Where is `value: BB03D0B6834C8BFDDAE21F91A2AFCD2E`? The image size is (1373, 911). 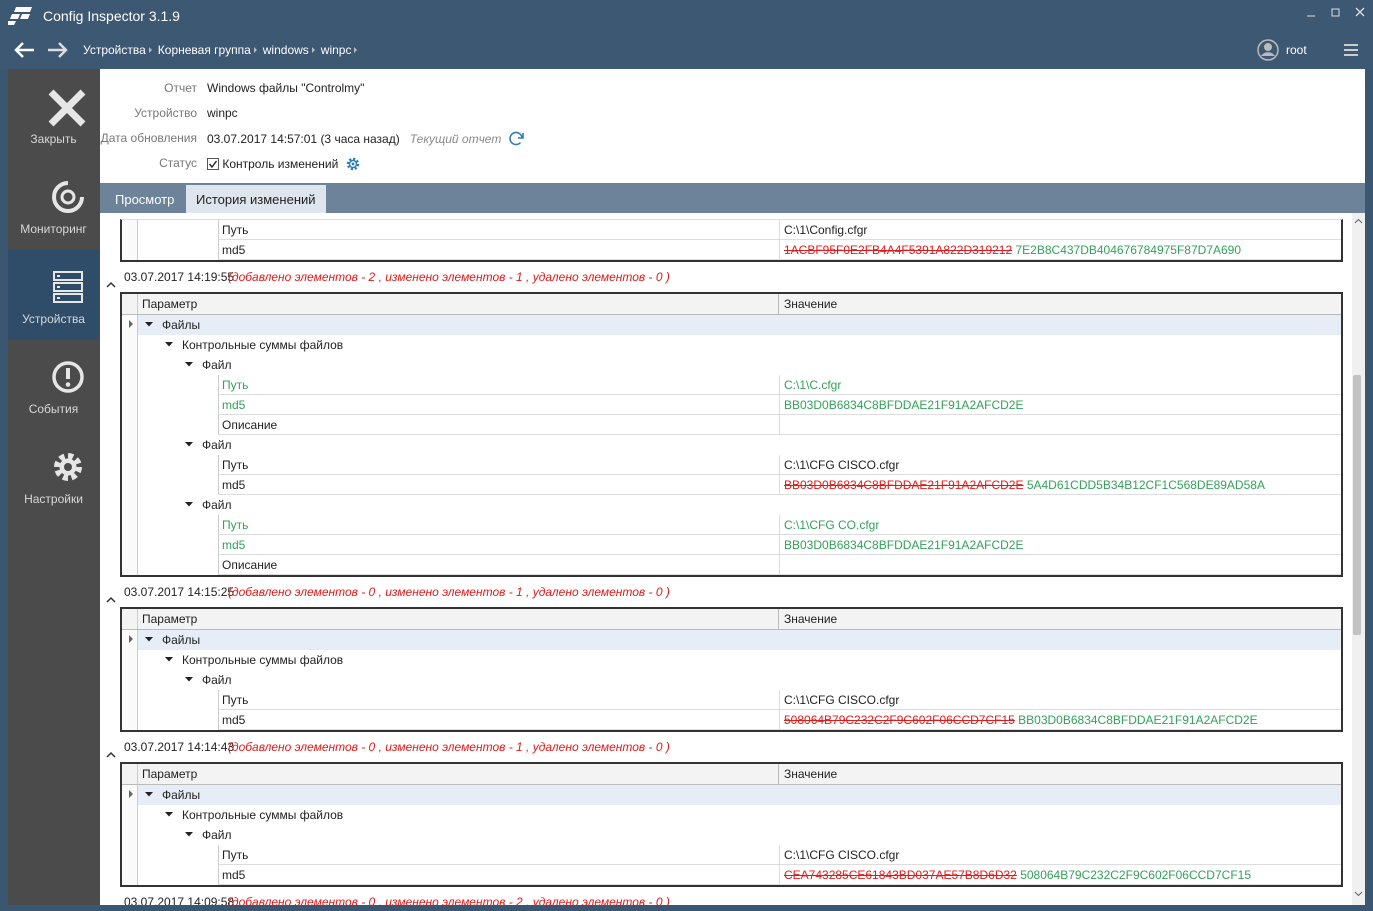
value: BB03D0B6834C8BFDDAE21F91A2AFCD2E is located at coordinates (904, 405).